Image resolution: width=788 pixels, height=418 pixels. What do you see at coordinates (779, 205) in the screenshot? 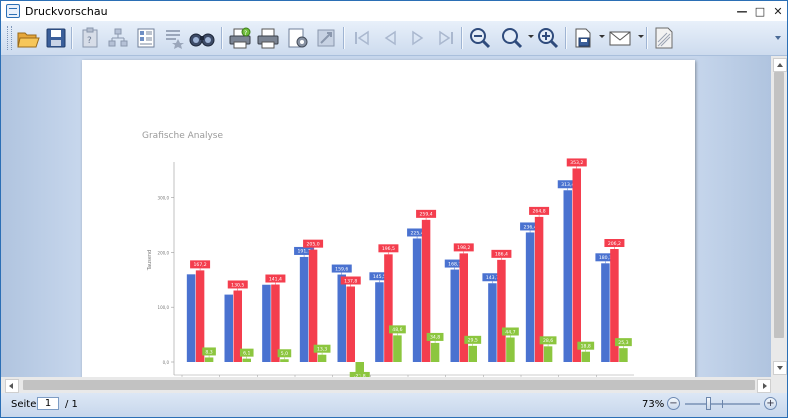
I see `vertical-scroll-thumb` at bounding box center [779, 205].